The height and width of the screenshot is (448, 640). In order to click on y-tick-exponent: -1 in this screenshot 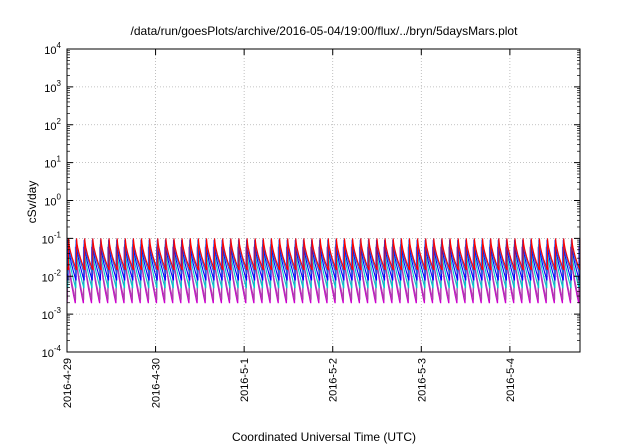, I will do `click(58, 234)`.